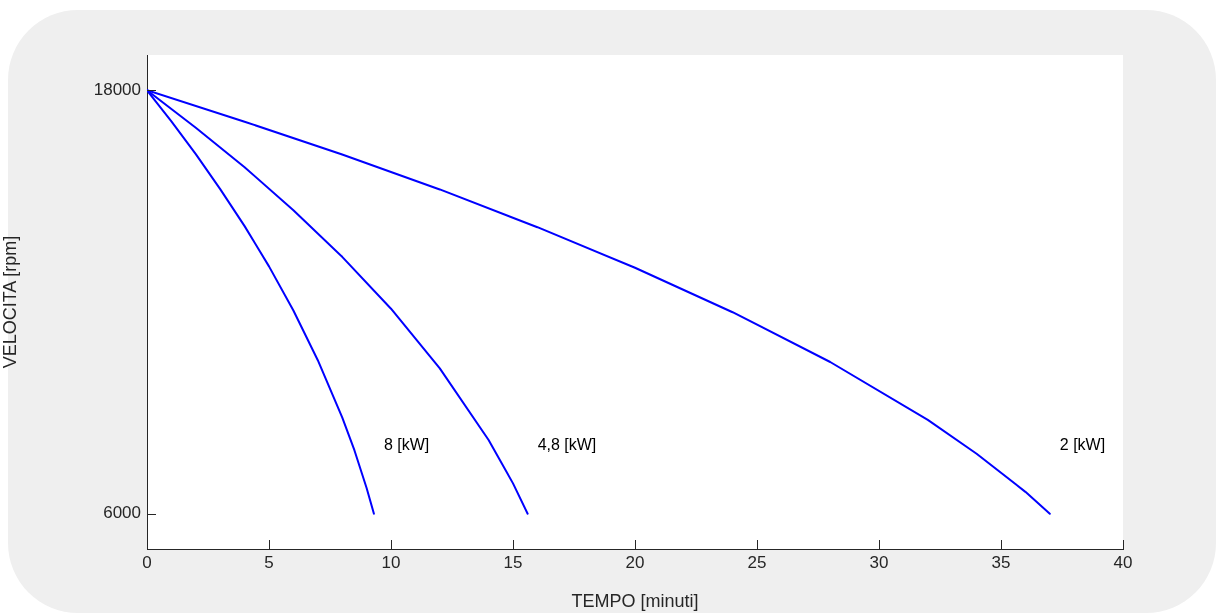 This screenshot has width=1216, height=613. What do you see at coordinates (635, 601) in the screenshot?
I see `x-axis-title: TEMPO [minuti]` at bounding box center [635, 601].